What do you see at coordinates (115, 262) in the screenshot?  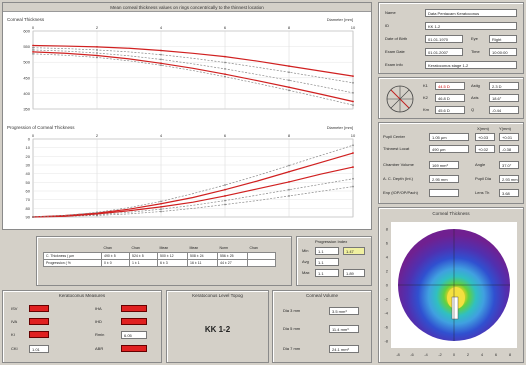 I see `table-cell: 0 ± 0` at bounding box center [115, 262].